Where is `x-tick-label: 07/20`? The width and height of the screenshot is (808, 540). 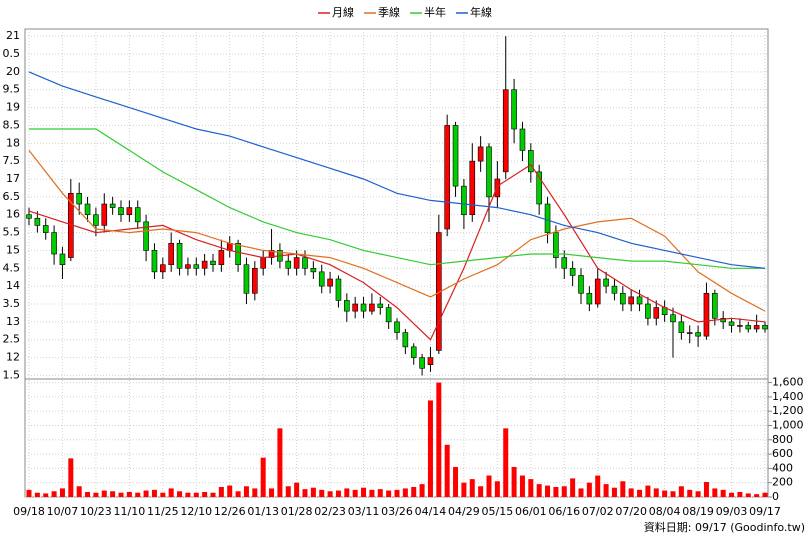
x-tick-label: 07/20 is located at coordinates (631, 511).